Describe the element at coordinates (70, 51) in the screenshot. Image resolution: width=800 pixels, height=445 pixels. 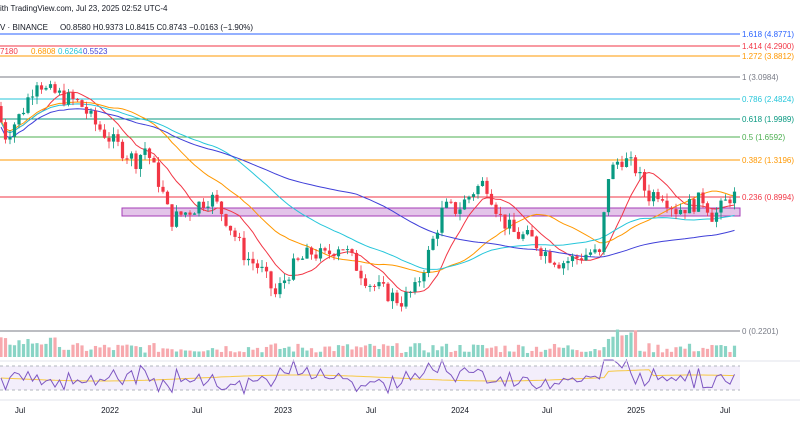
I see `ma-legend-3: 0.6264` at that location.